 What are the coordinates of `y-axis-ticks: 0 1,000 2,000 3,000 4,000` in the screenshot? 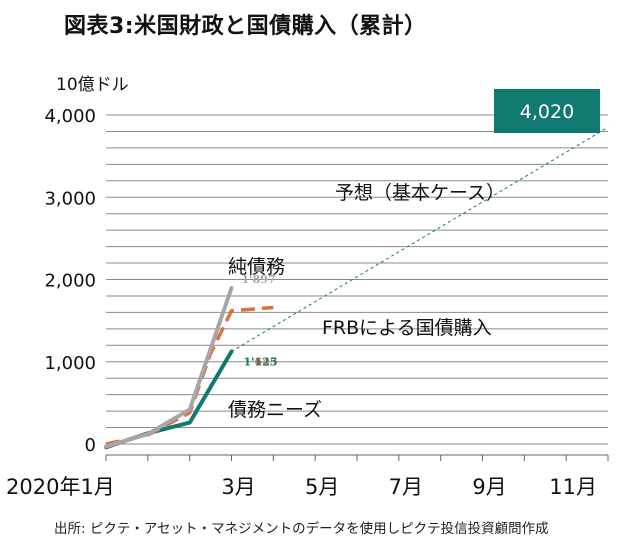 It's located at (70, 281).